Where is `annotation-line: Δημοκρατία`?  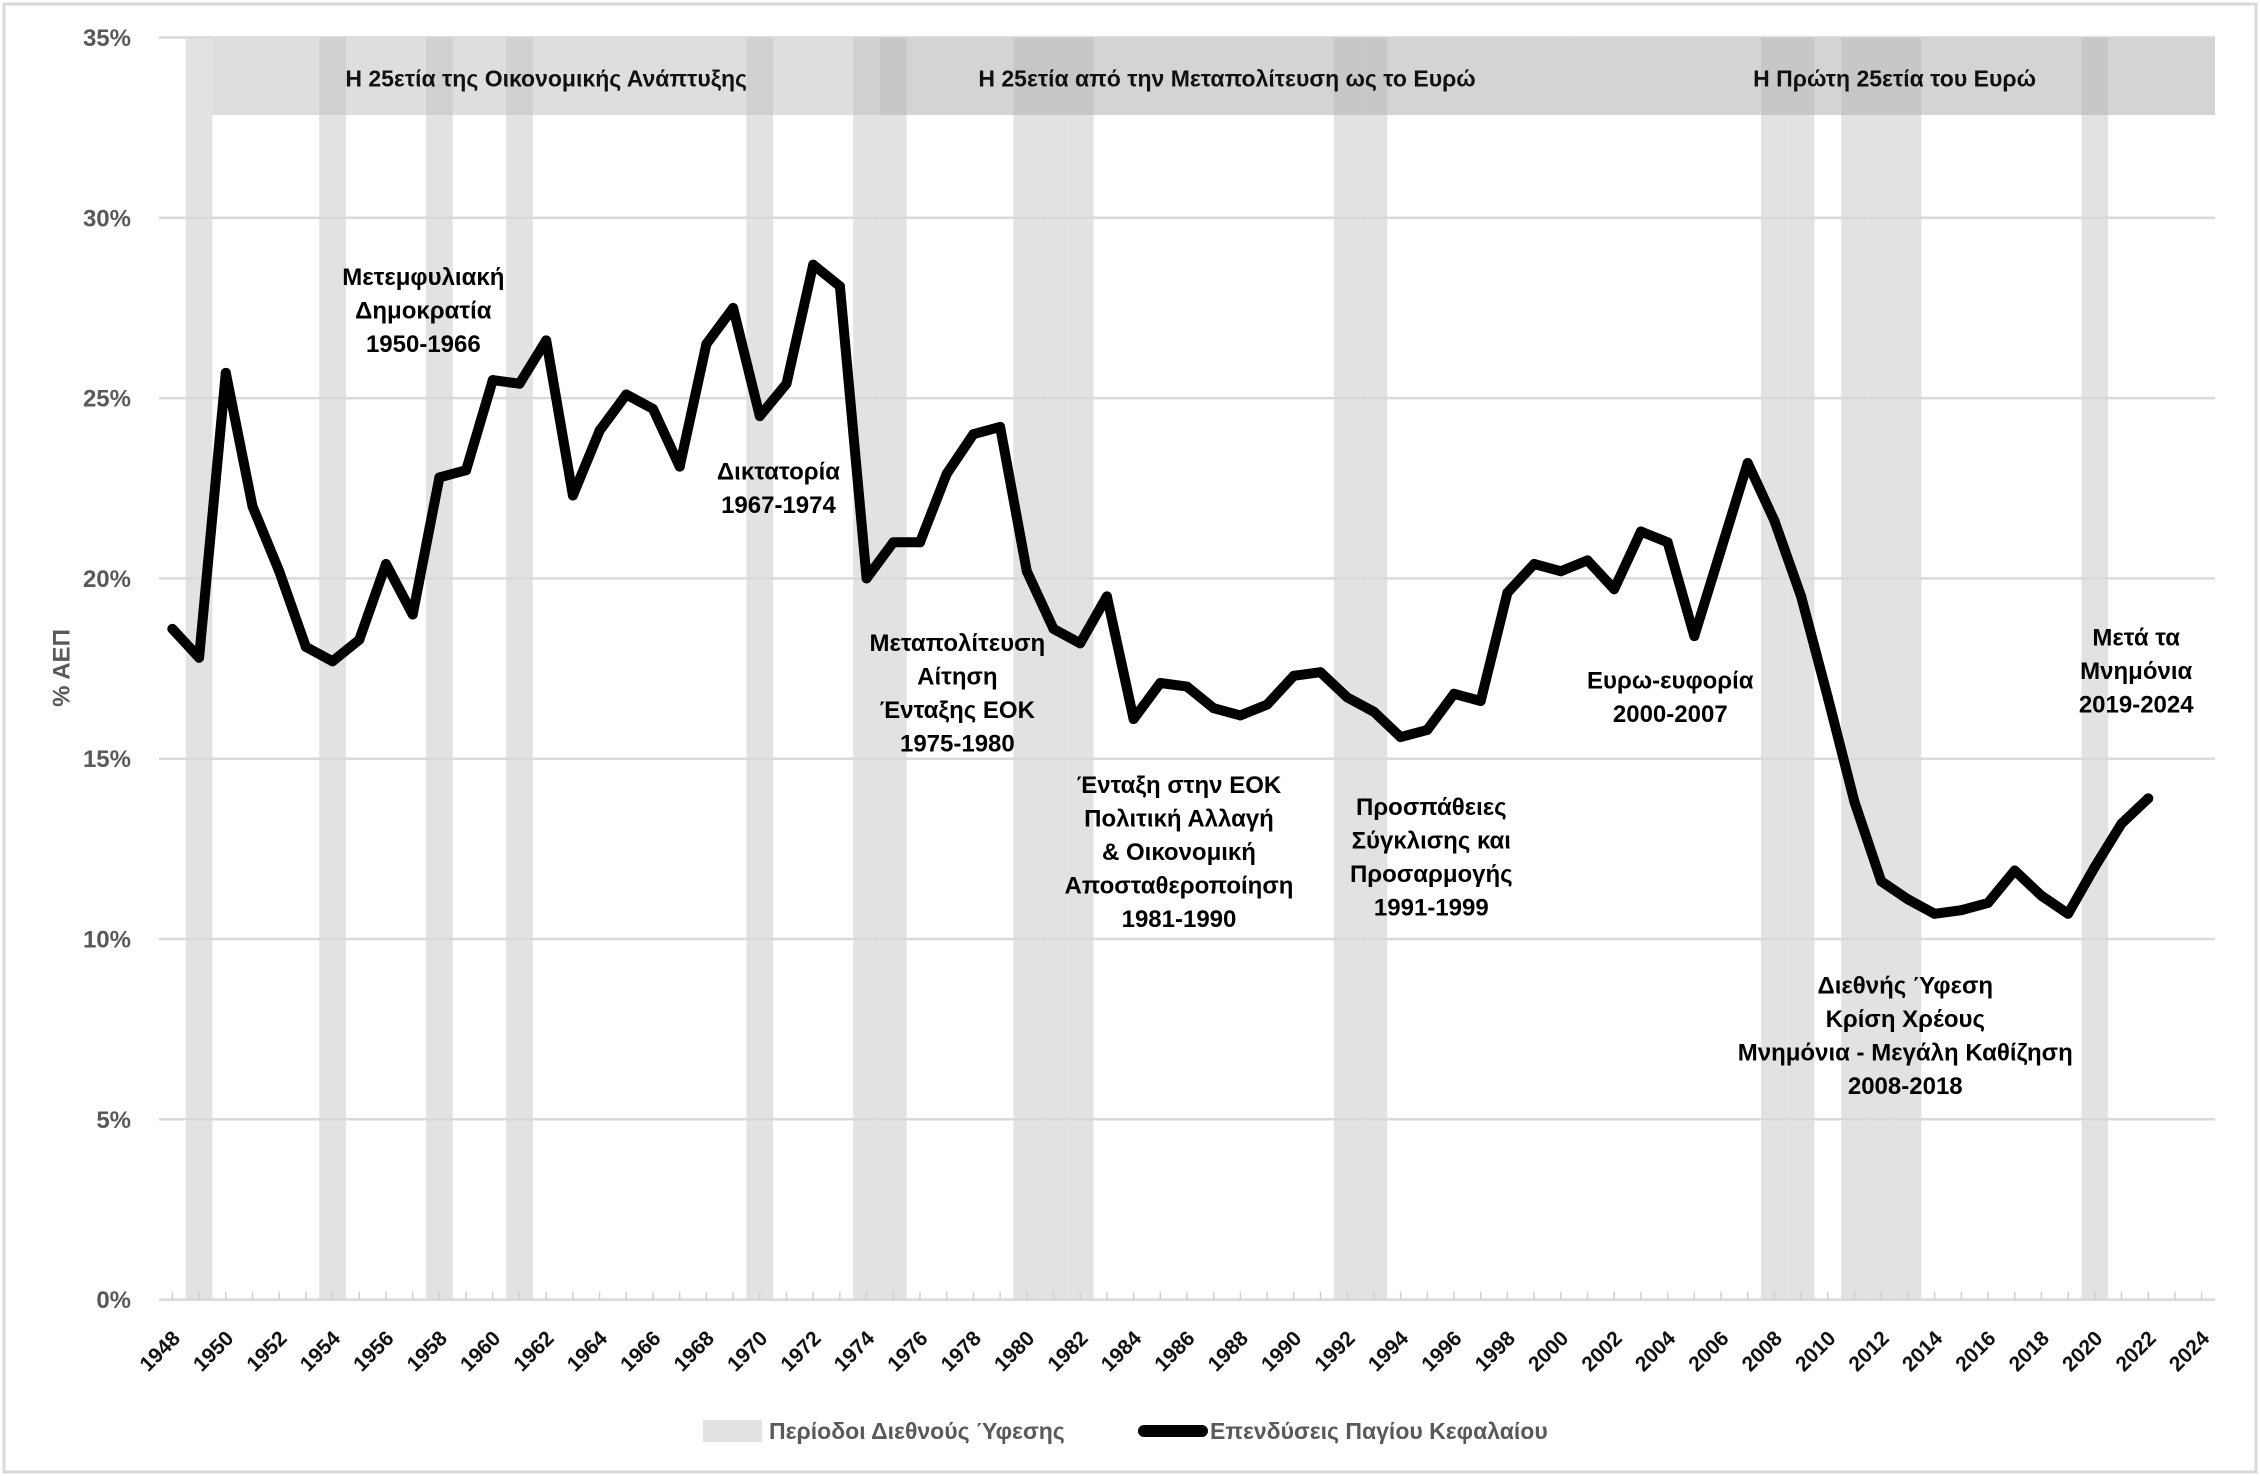 annotation-line: Δημοκρατία is located at coordinates (423, 310).